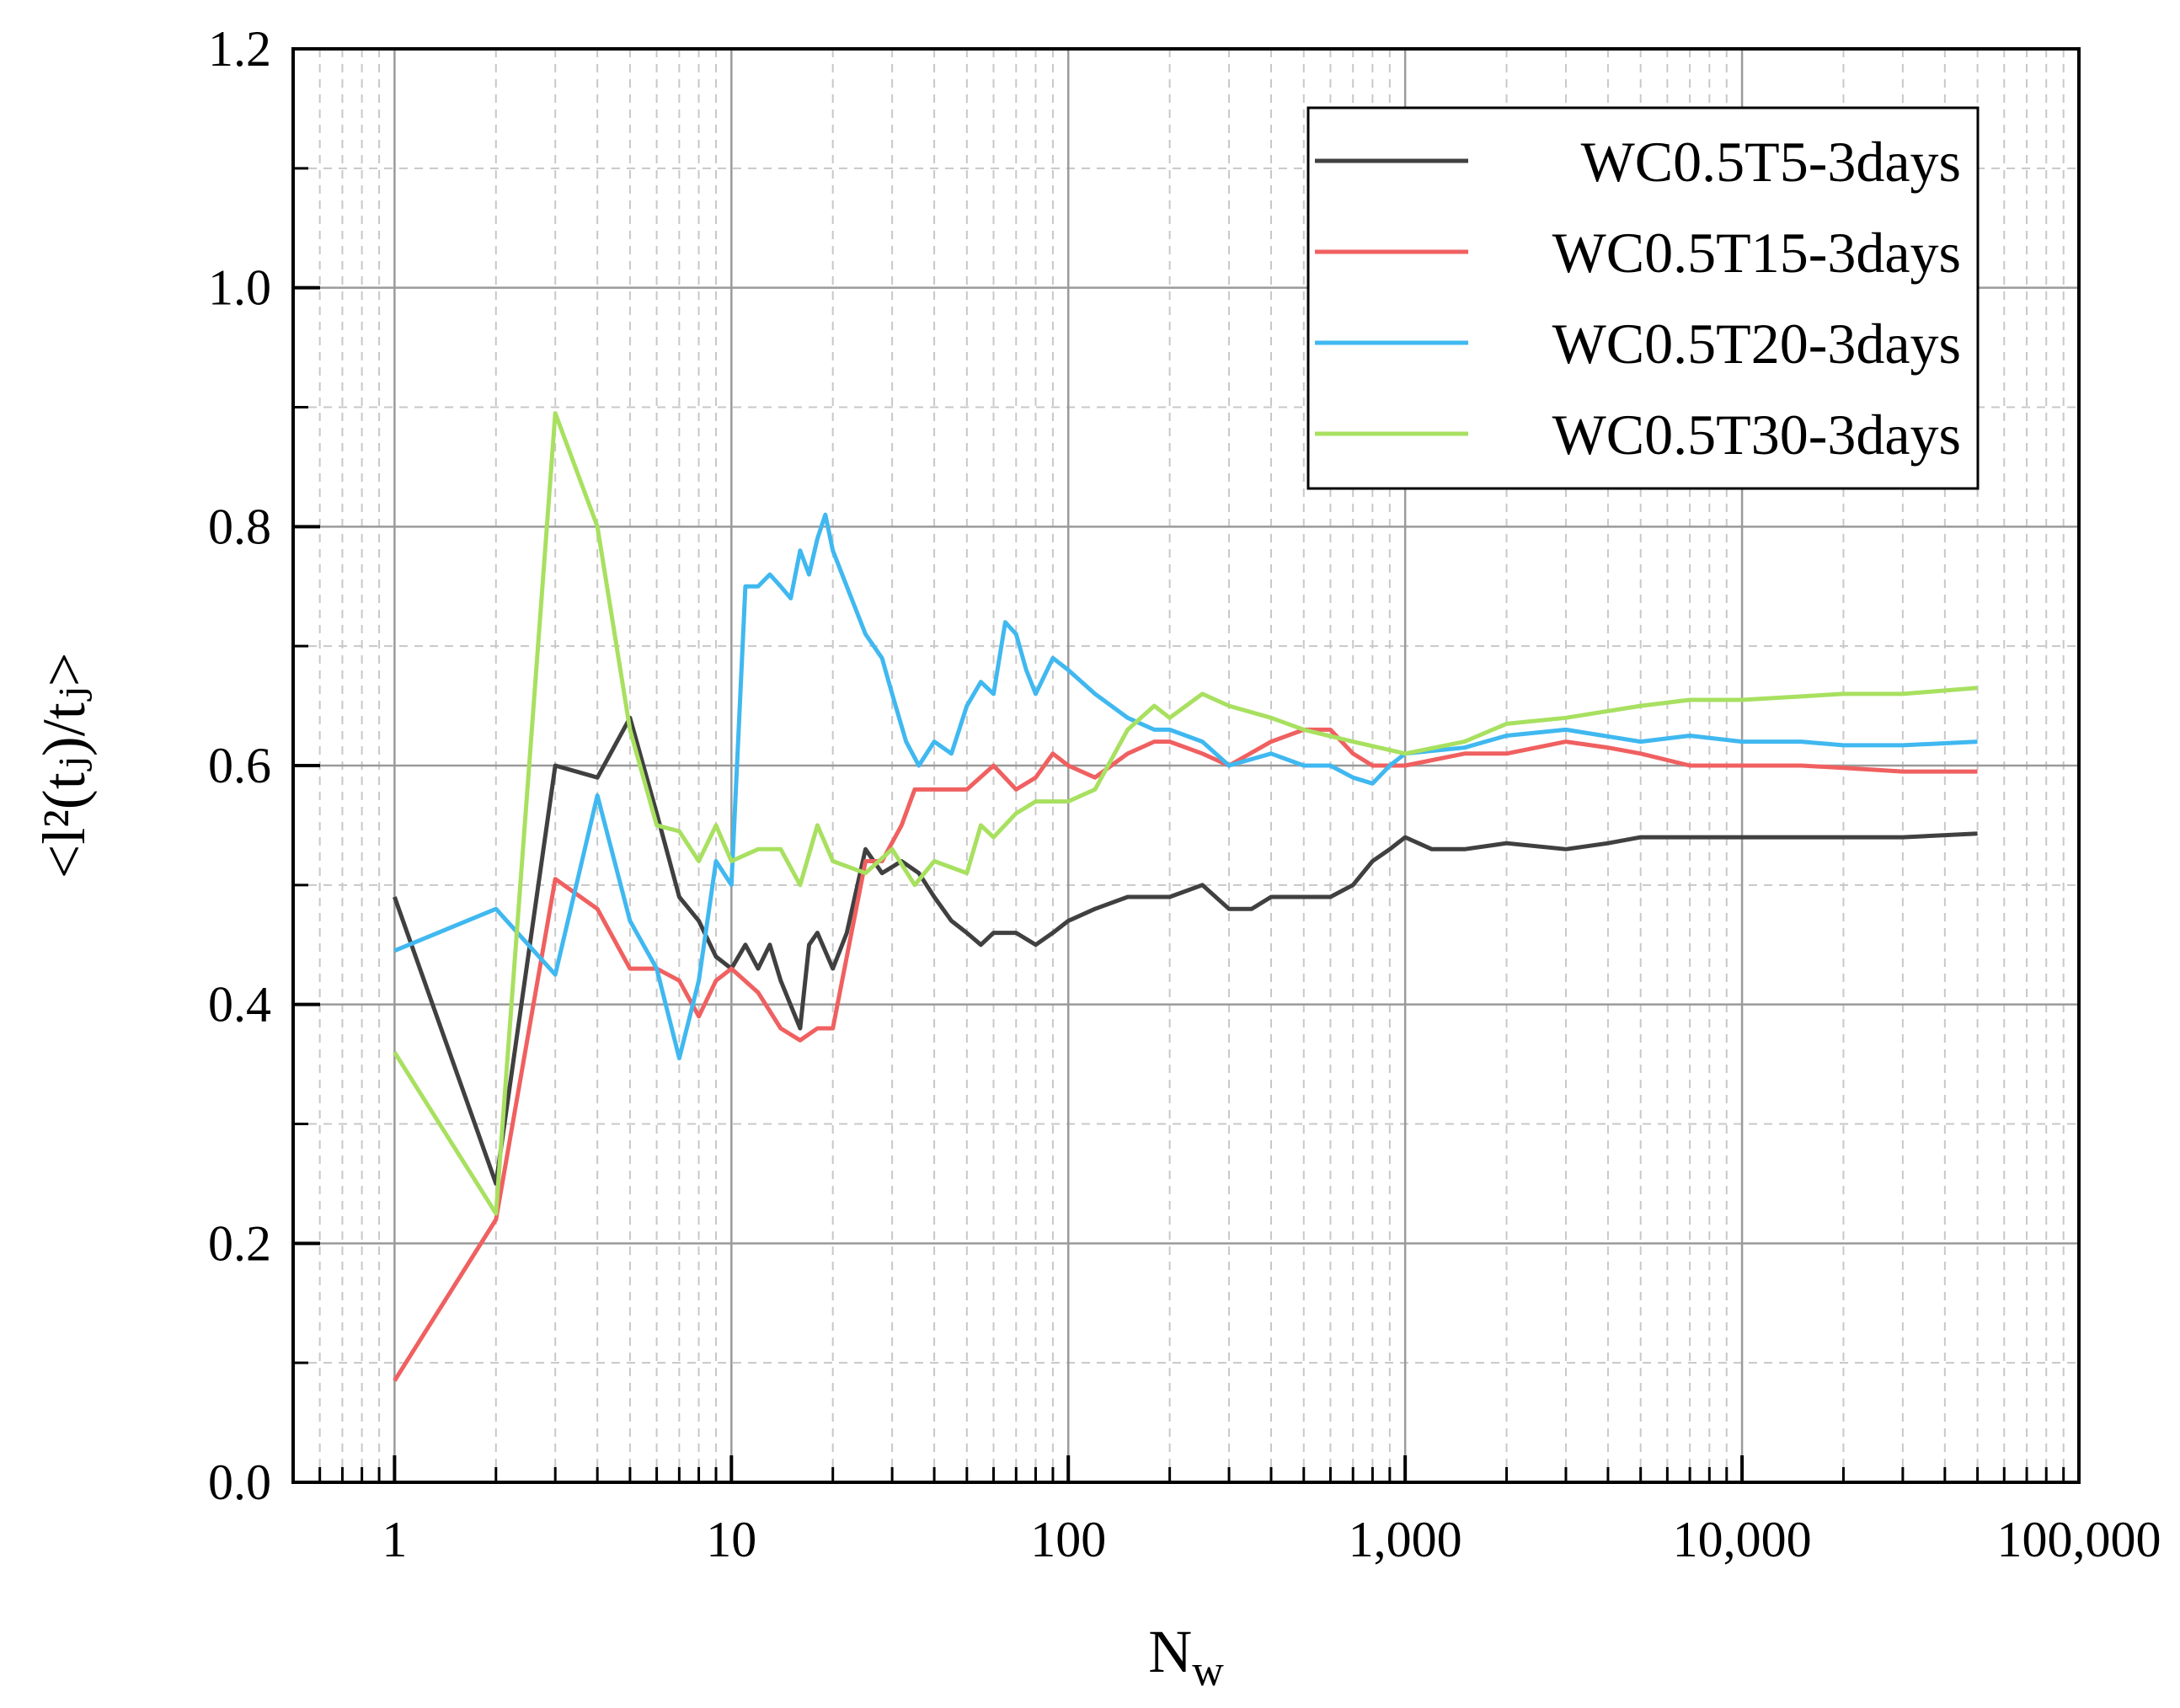 This screenshot has height=1708, width=2180. I want to click on x-axis-title-main: N, so click(1170, 1651).